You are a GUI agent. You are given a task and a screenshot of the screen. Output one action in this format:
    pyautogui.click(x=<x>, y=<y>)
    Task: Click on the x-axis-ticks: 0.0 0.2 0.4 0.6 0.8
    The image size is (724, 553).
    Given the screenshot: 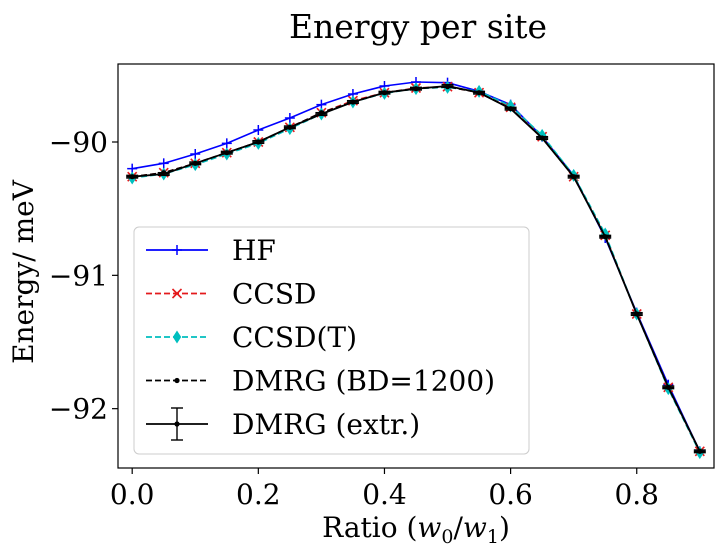 What is the action you would take?
    pyautogui.click(x=384, y=489)
    